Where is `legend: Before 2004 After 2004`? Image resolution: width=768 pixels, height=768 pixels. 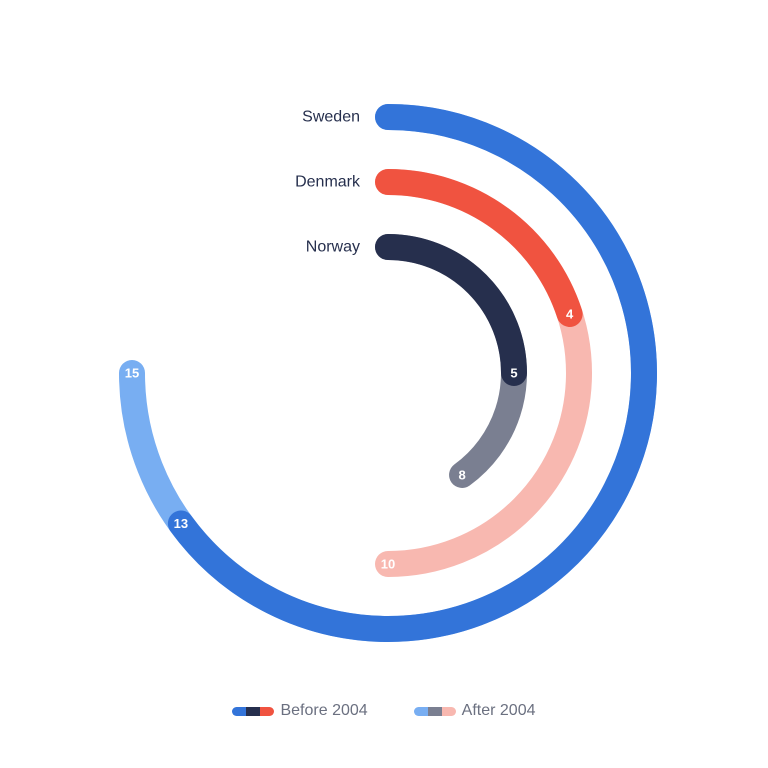 legend: Before 2004 After 2004 is located at coordinates (384, 711).